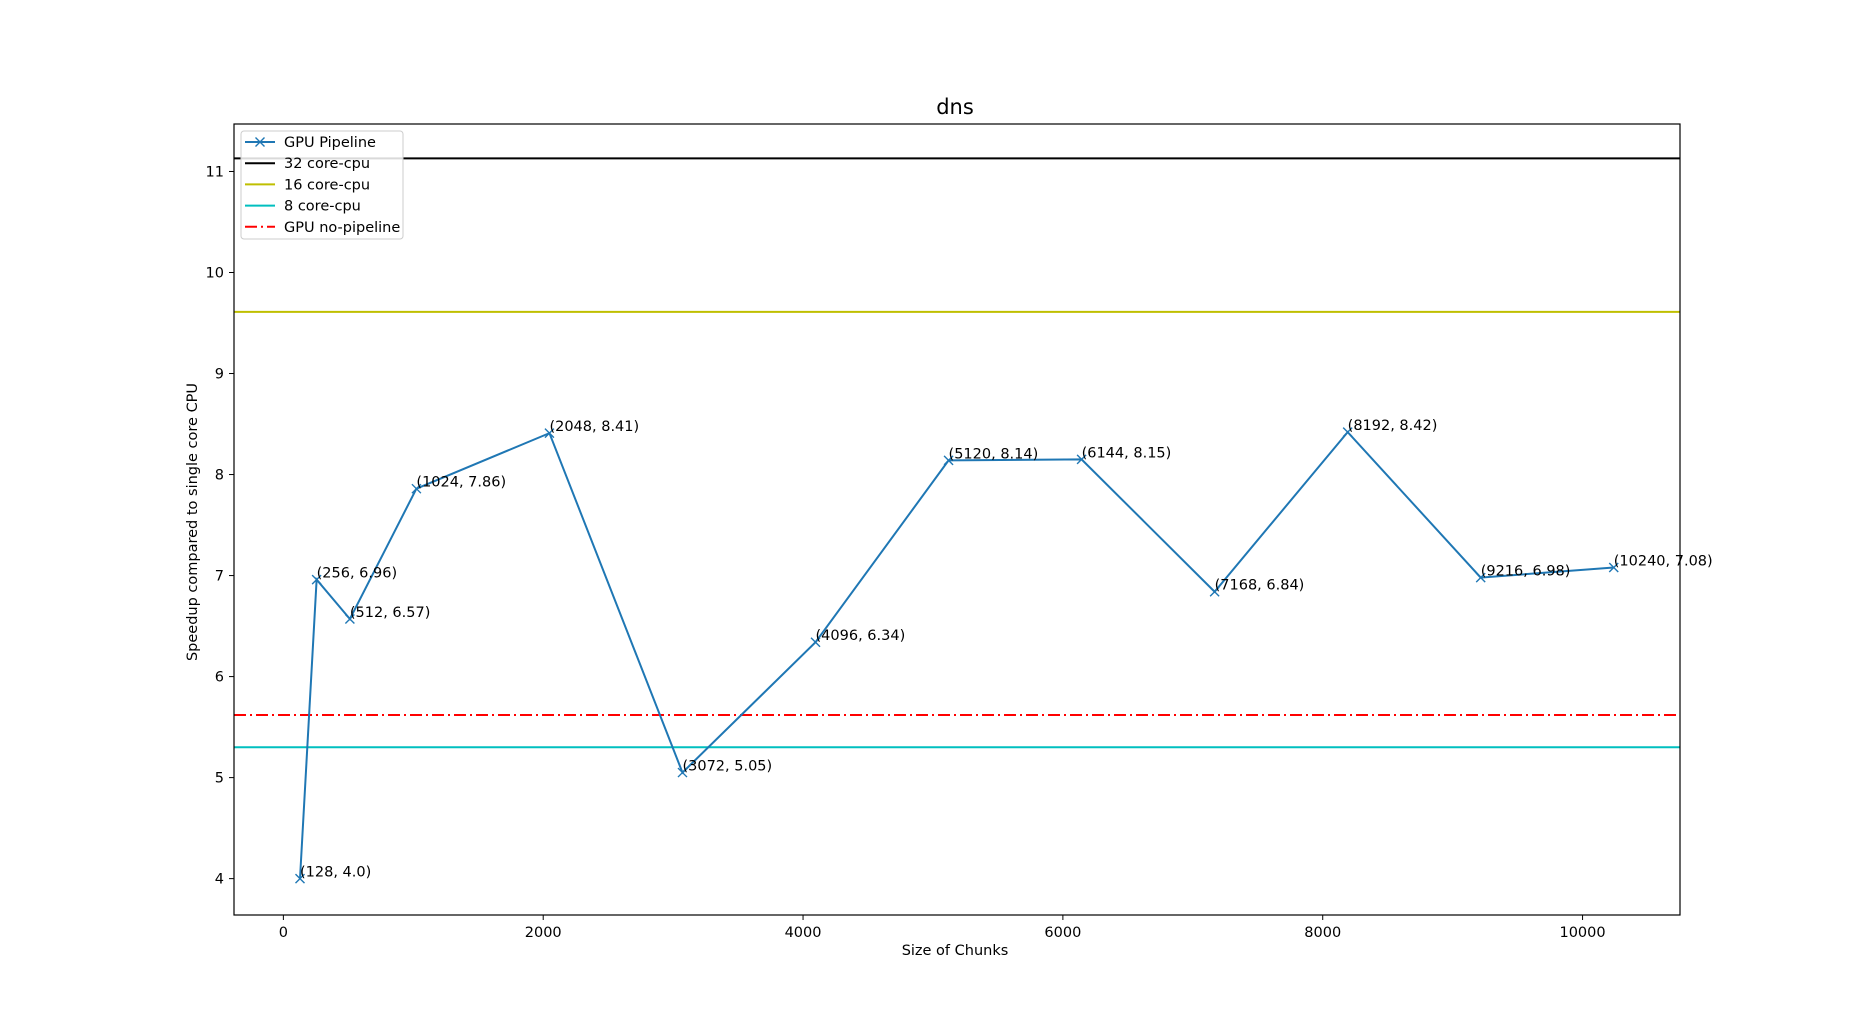 The width and height of the screenshot is (1855, 1022). What do you see at coordinates (193, 522) in the screenshot?
I see `y-axis-label: Speedup compared to single core CPU` at bounding box center [193, 522].